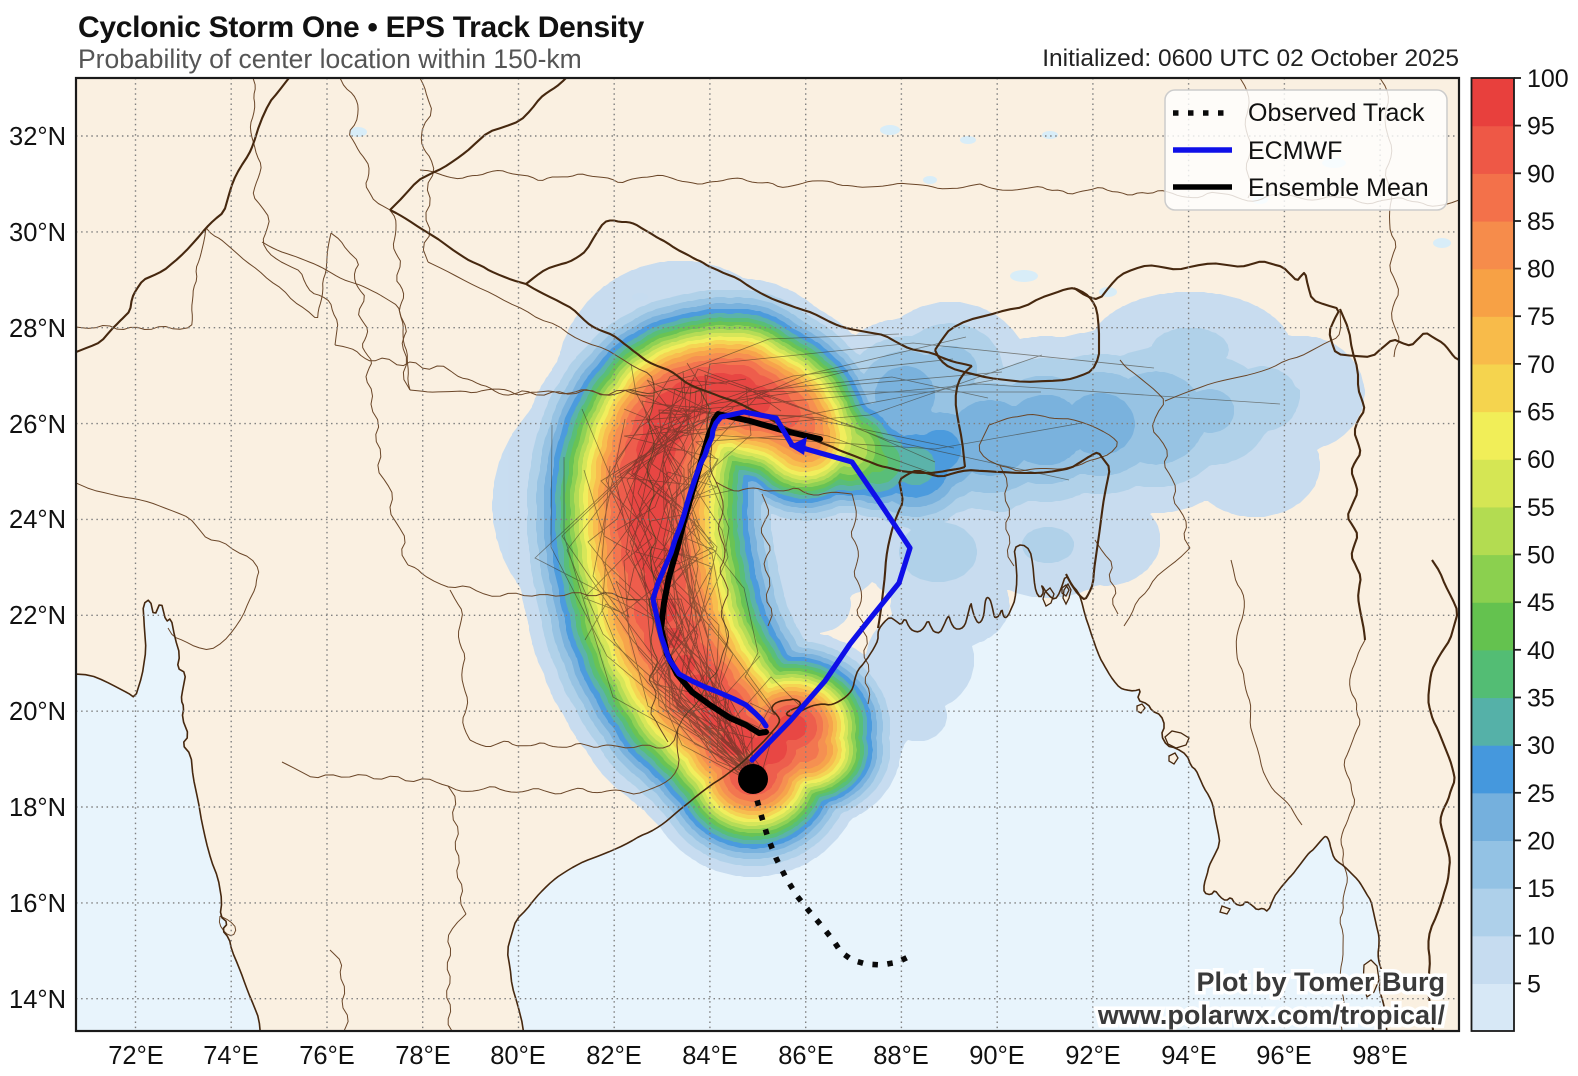  What do you see at coordinates (1295, 151) in the screenshot?
I see `svg-text: ECMWF` at bounding box center [1295, 151].